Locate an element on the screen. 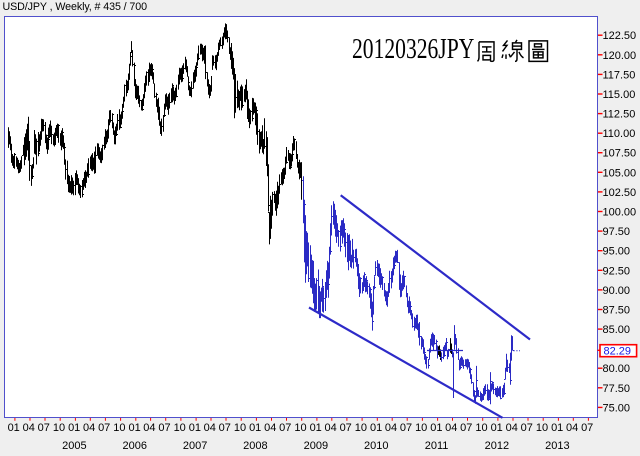 The width and height of the screenshot is (640, 456). svg-text: 105.00 is located at coordinates (620, 173).